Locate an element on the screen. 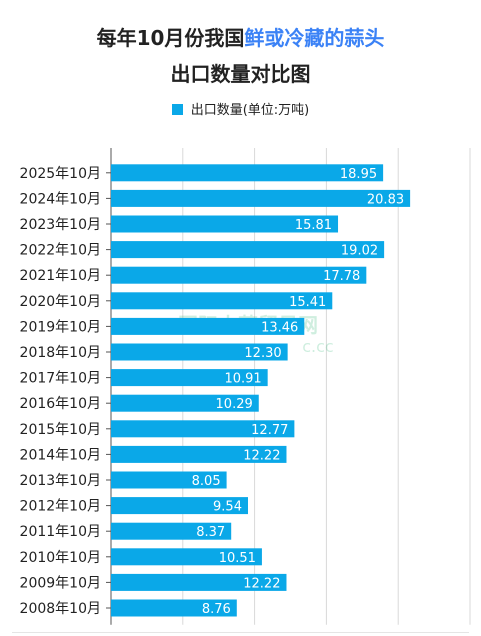 The width and height of the screenshot is (481, 636). chart-title-line1: 每年10月份我国鲜或冷藏的蒜头 is located at coordinates (240, 36).